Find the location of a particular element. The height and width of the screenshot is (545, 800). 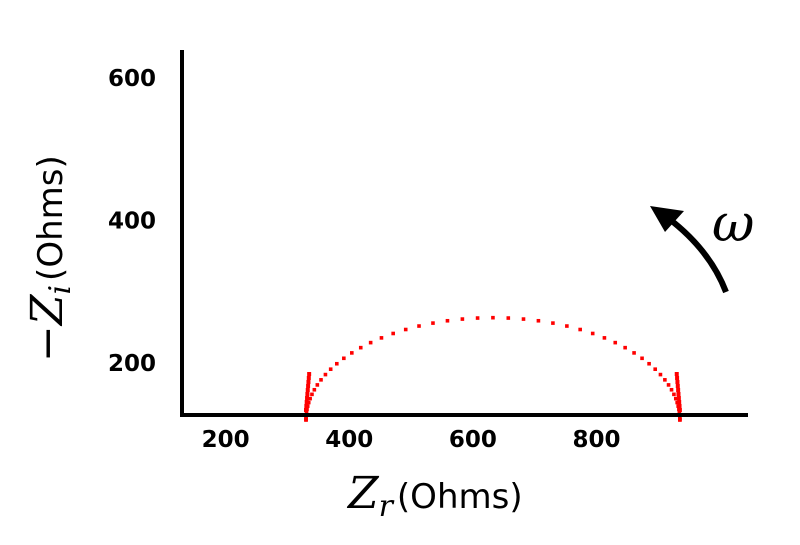

y-axis-symbol: Z is located at coordinates (47, 310).